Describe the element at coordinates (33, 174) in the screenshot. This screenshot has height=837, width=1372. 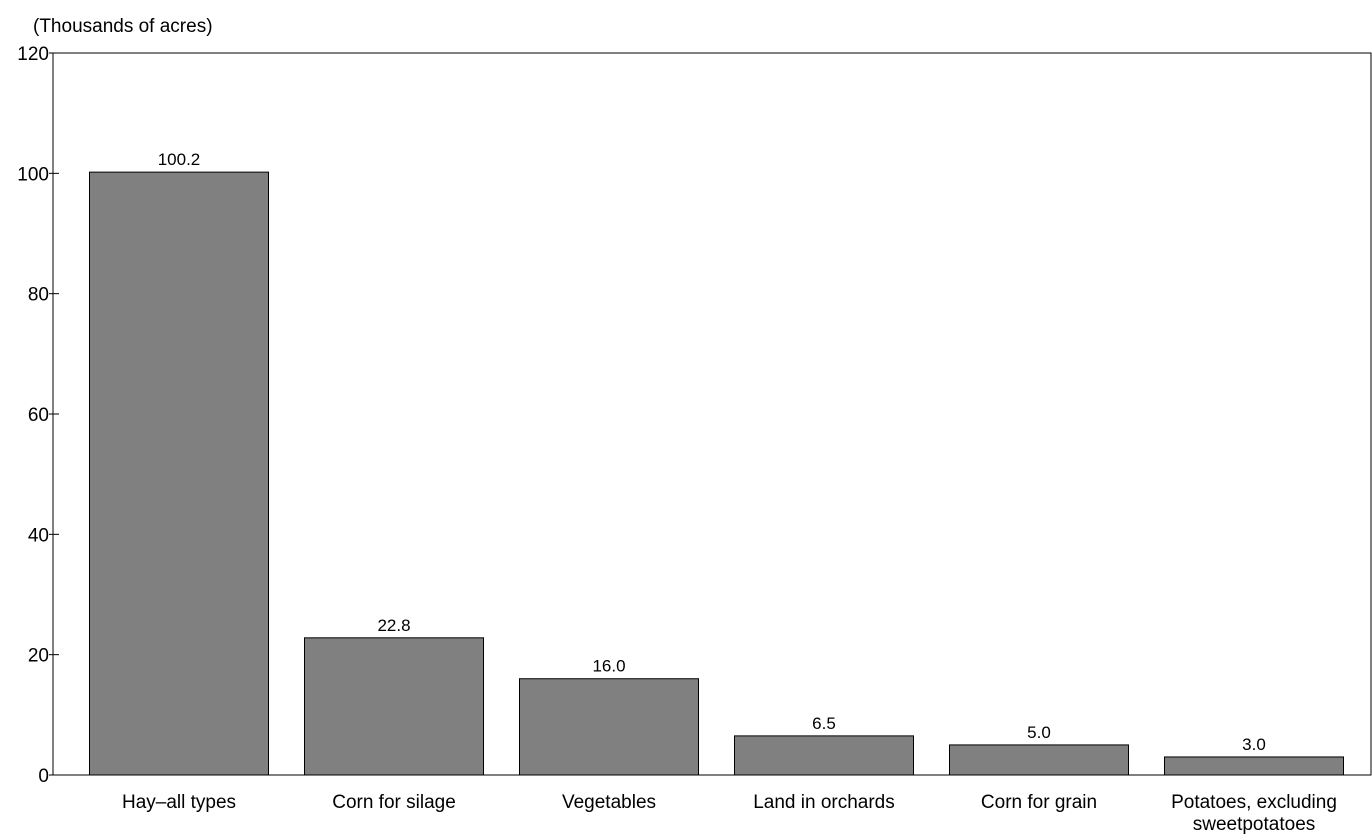
I see `y-tick-label: 100` at that location.